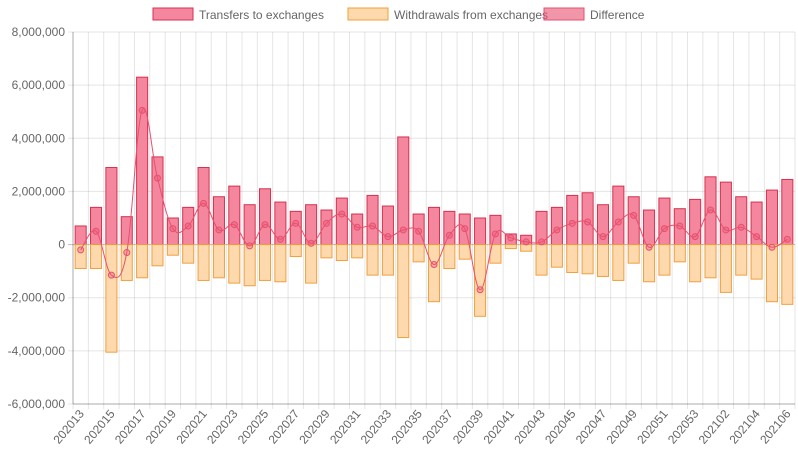 The height and width of the screenshot is (450, 798). I want to click on legend-item: Withdrawals from exchanges, so click(447, 14).